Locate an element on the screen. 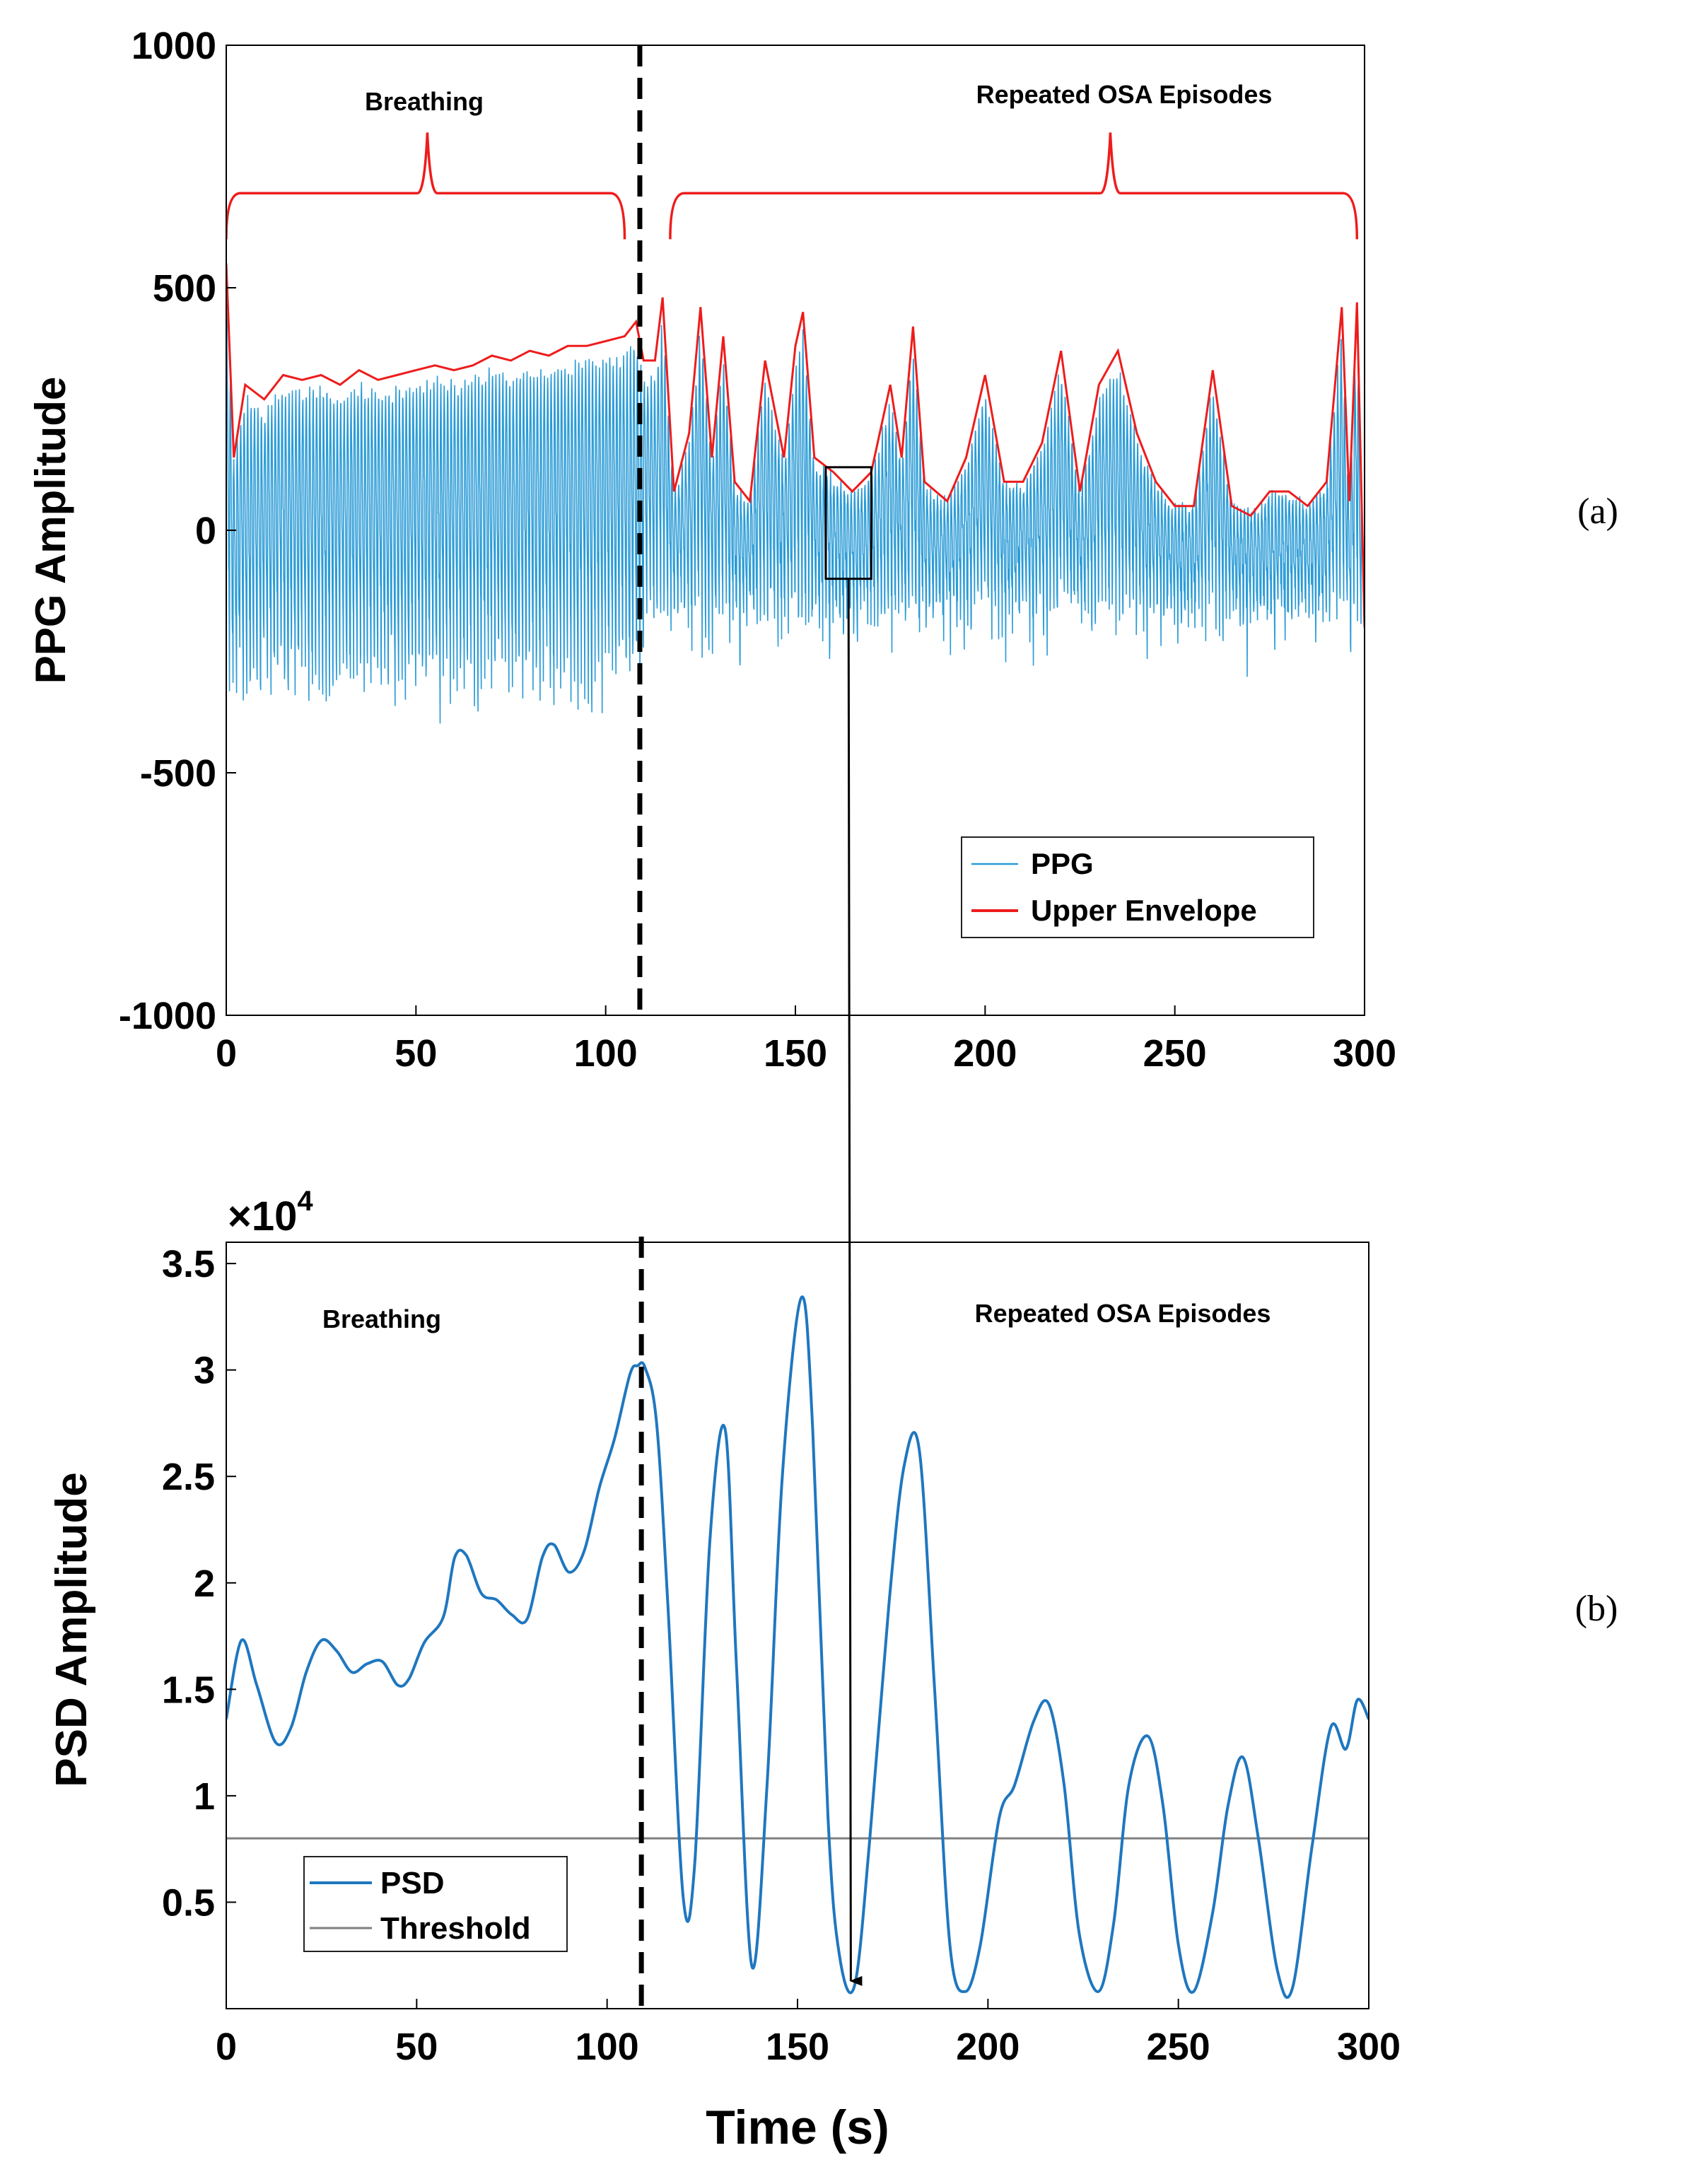  panel-b-y-tick-label: 1 is located at coordinates (204, 1796).